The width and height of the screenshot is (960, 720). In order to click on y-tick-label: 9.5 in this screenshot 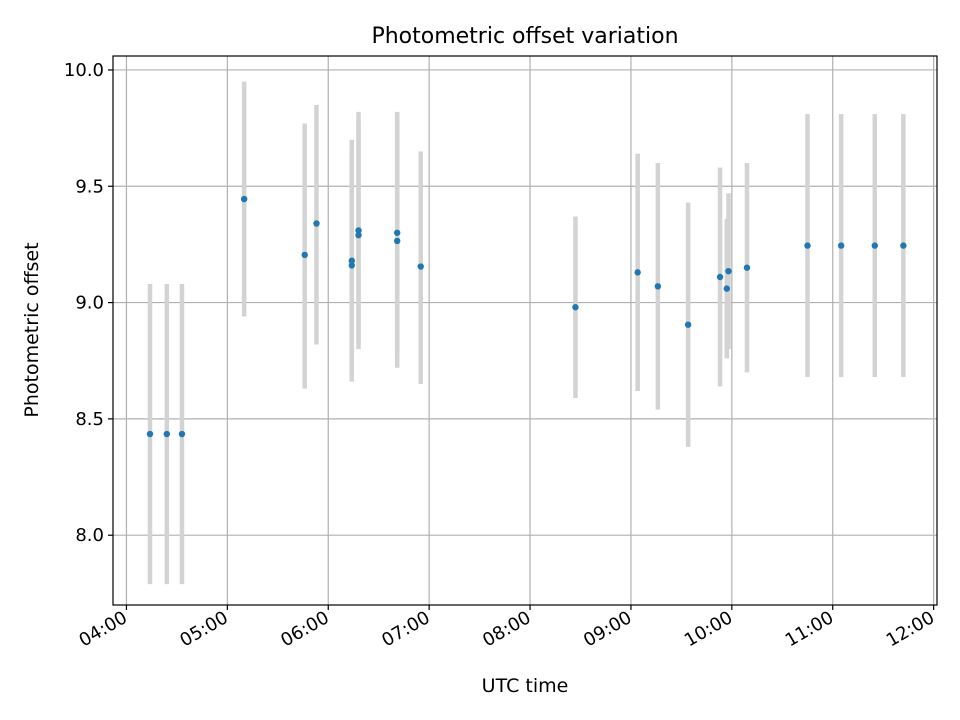, I will do `click(89, 186)`.